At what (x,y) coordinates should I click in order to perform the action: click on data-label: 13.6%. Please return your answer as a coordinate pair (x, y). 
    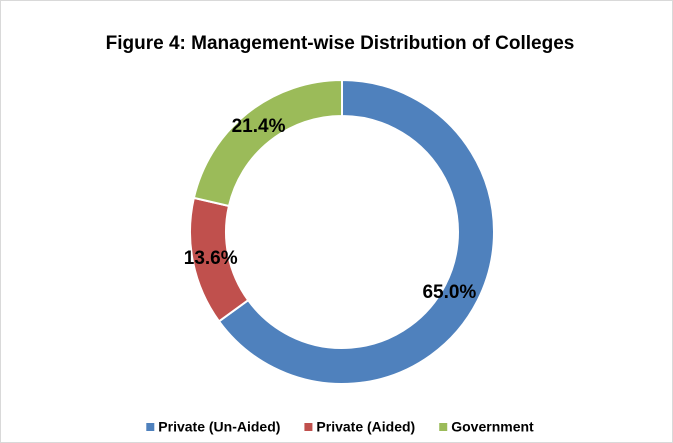
    Looking at the image, I should click on (211, 258).